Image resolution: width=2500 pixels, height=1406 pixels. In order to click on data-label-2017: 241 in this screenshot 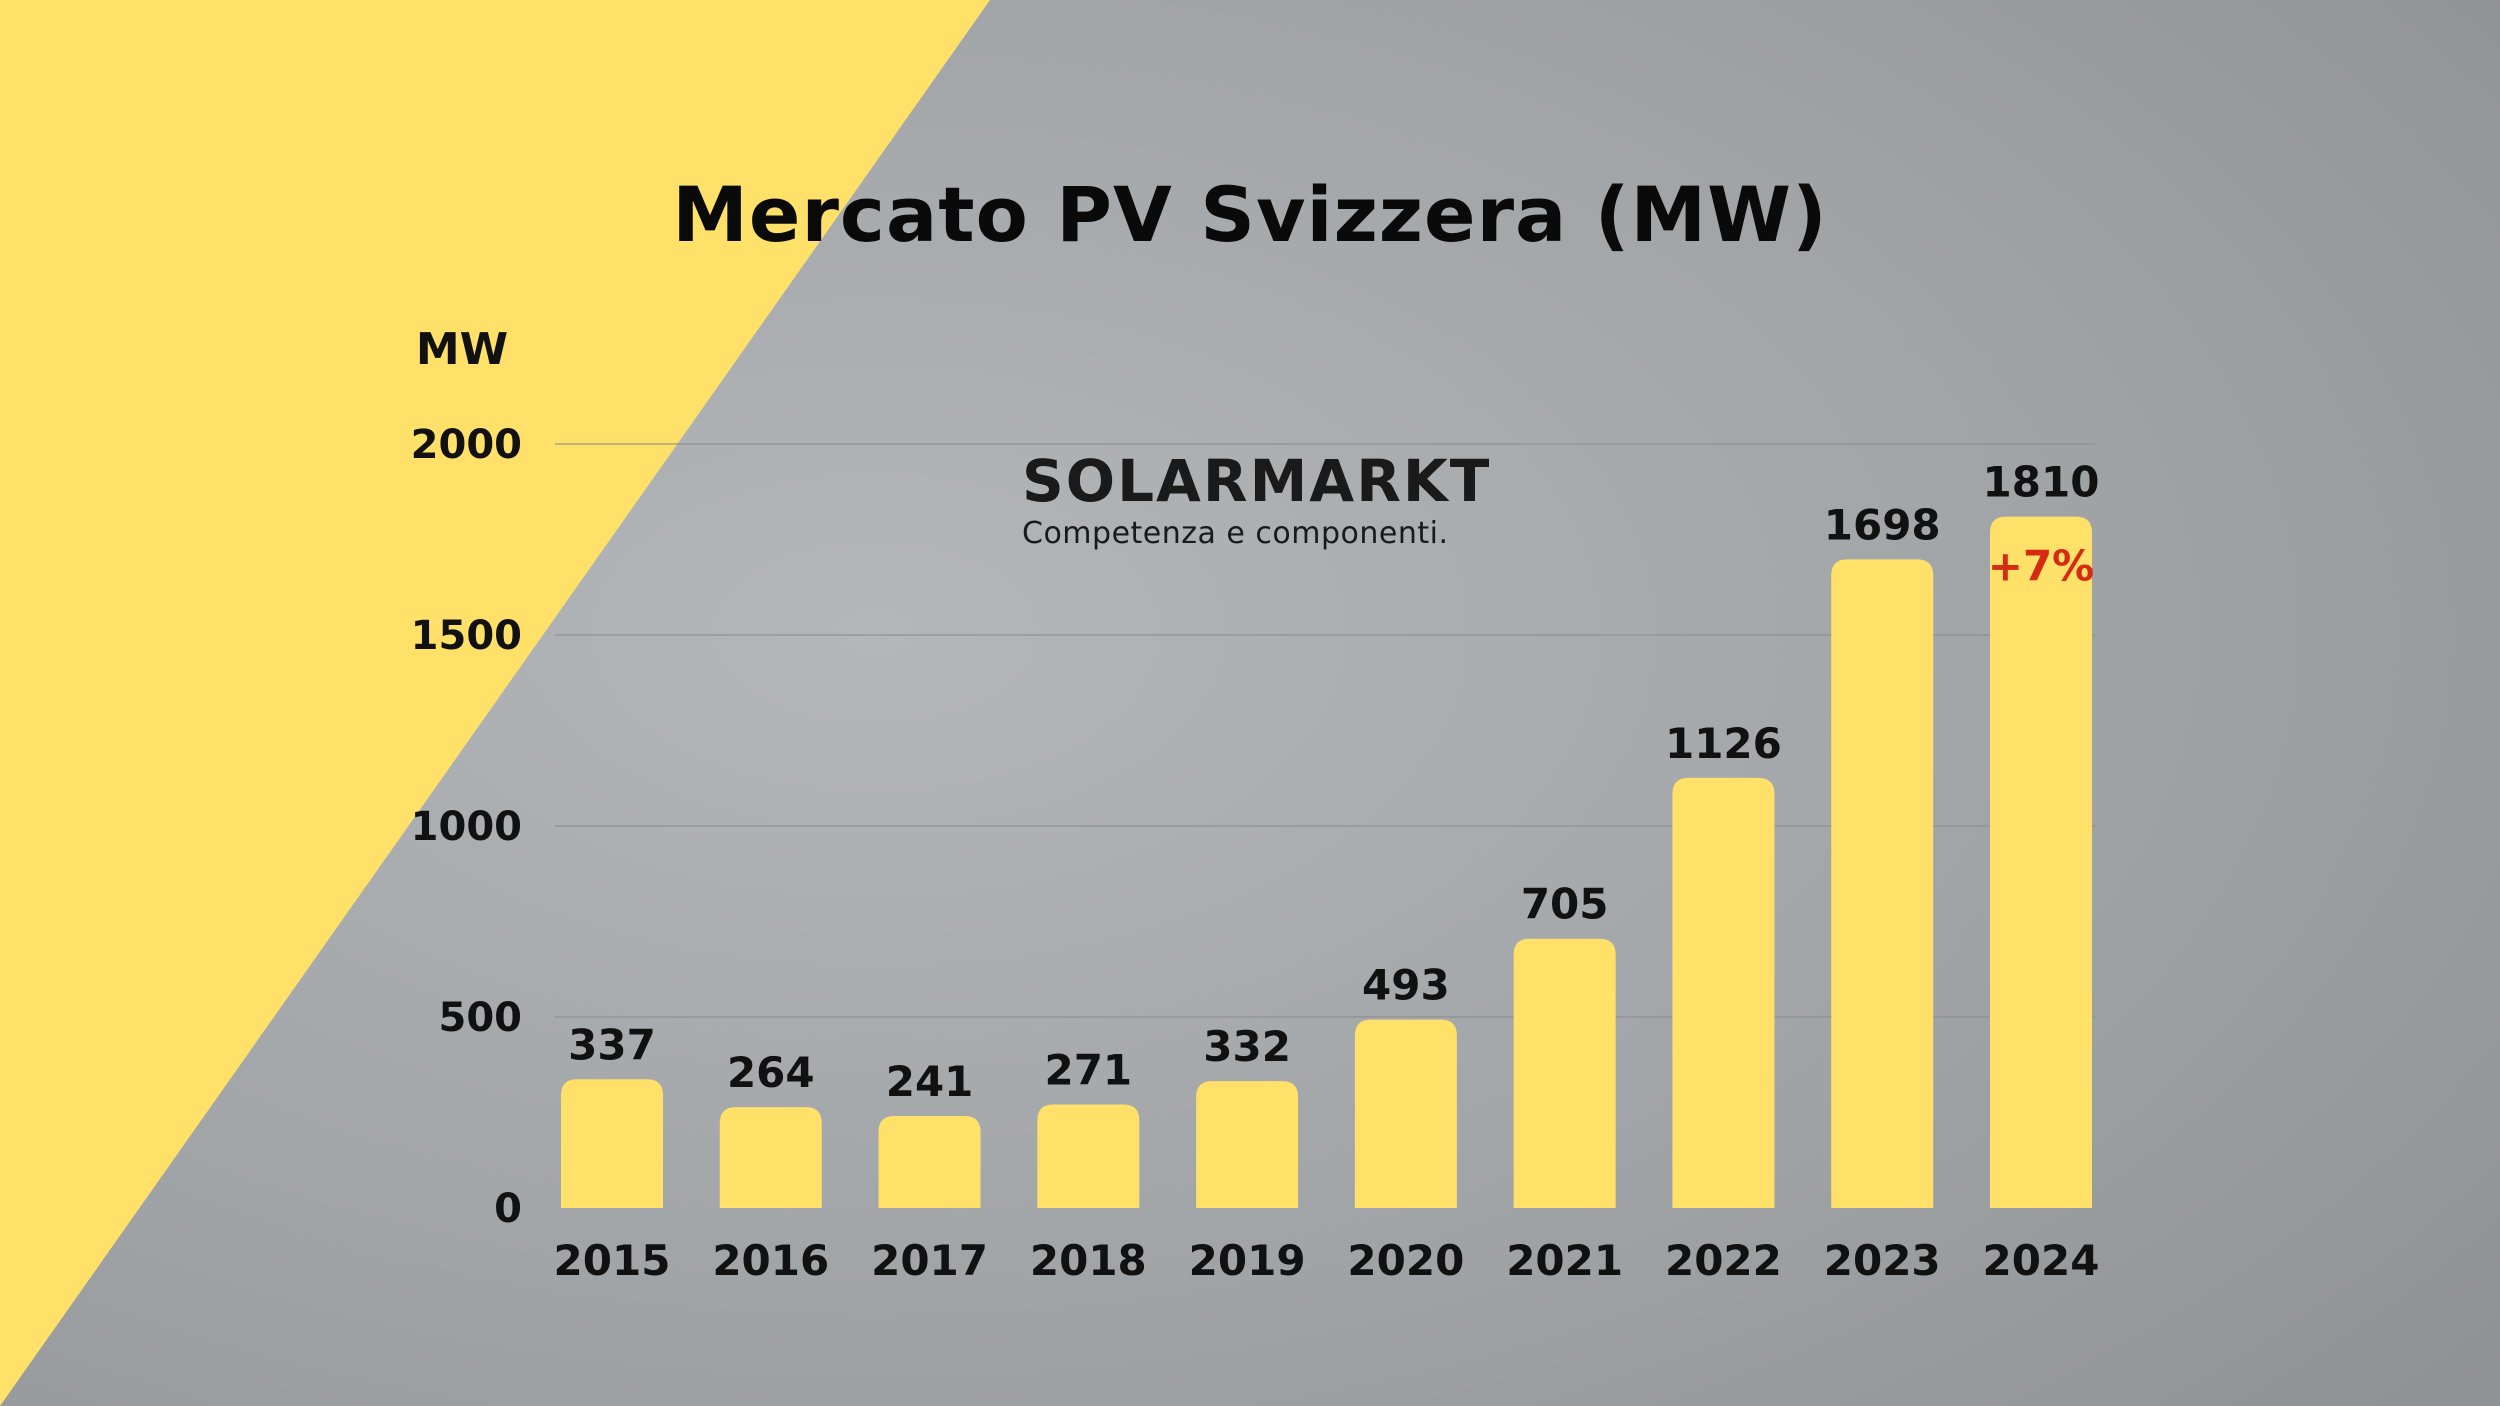, I will do `click(930, 1081)`.